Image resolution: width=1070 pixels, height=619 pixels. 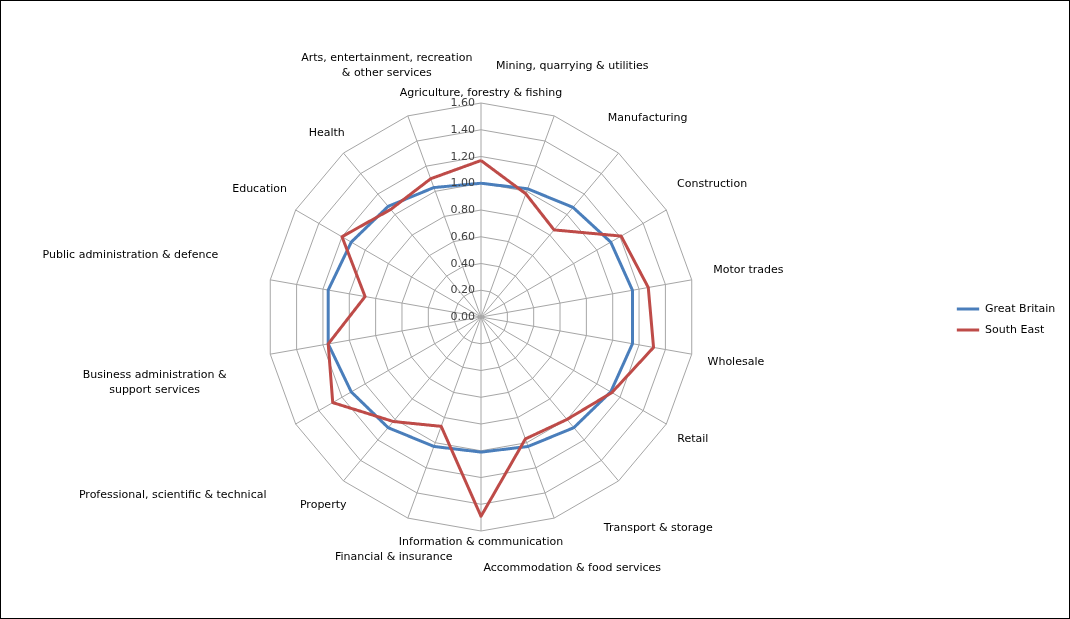 I want to click on y-tick-label: 0.00, so click(x=462, y=316).